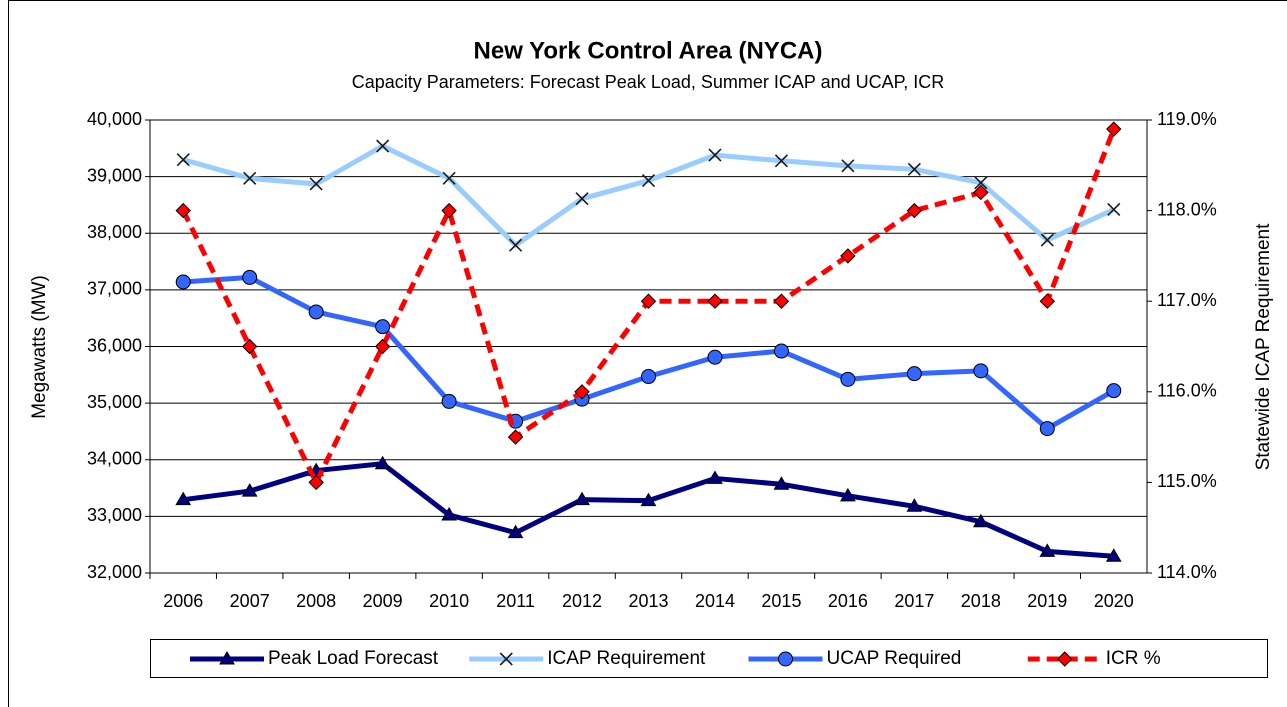 This screenshot has height=707, width=1287. What do you see at coordinates (715, 601) in the screenshot?
I see `x-tick-label: 2014` at bounding box center [715, 601].